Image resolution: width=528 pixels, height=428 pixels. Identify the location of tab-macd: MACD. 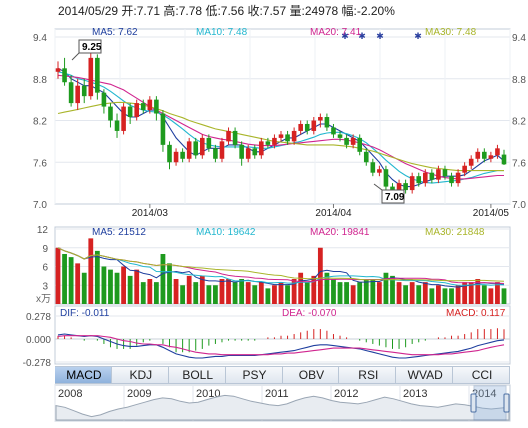
(83, 375).